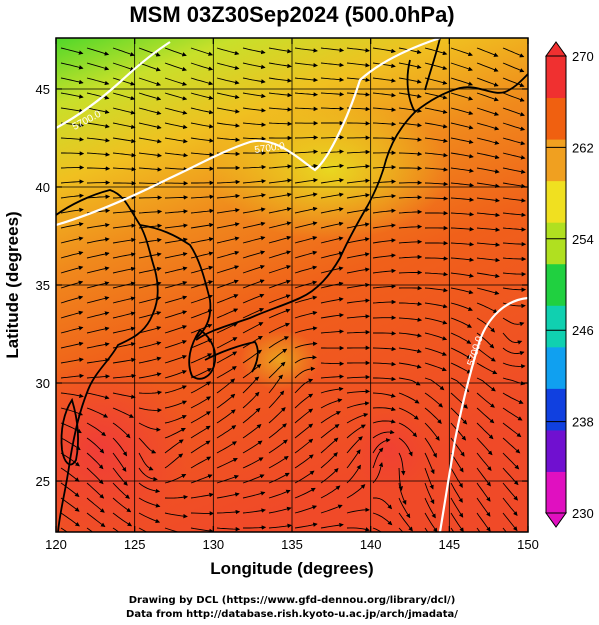 The image size is (599, 625). What do you see at coordinates (43, 89) in the screenshot?
I see `y-tick-label: 45` at bounding box center [43, 89].